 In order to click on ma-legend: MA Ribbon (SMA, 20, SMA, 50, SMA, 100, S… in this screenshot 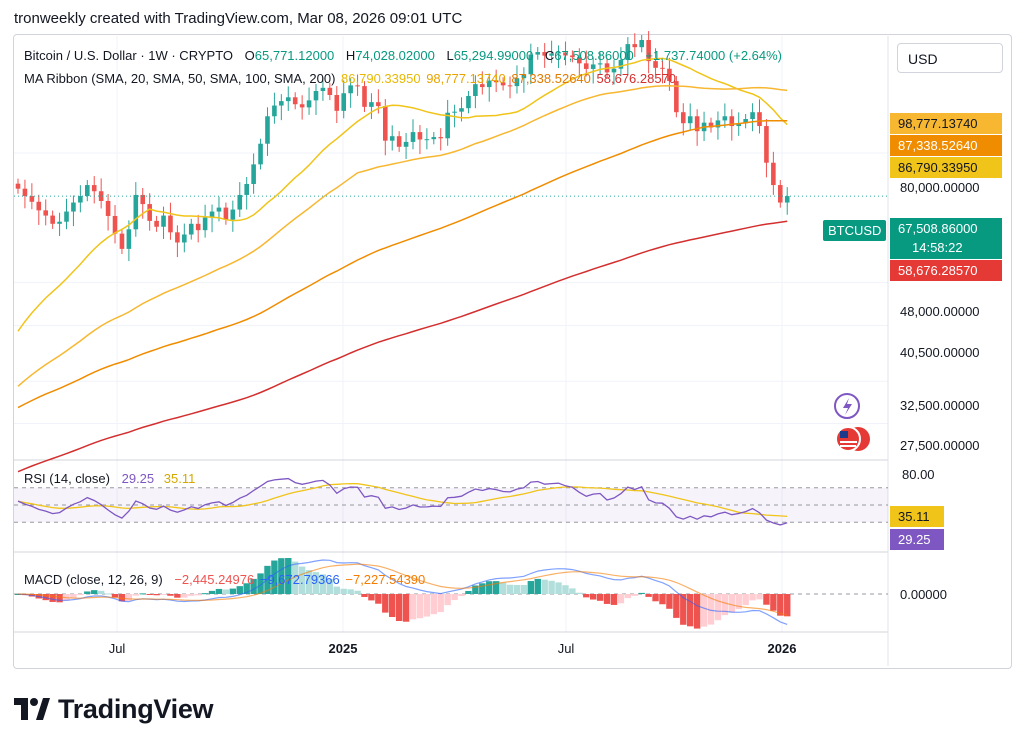, I will do `click(351, 78)`.